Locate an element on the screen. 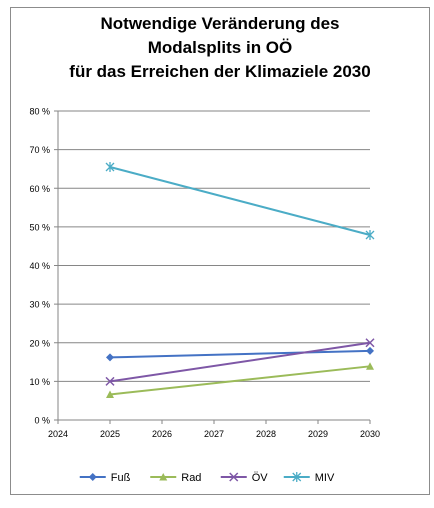  legend-label: MIV is located at coordinates (325, 478).